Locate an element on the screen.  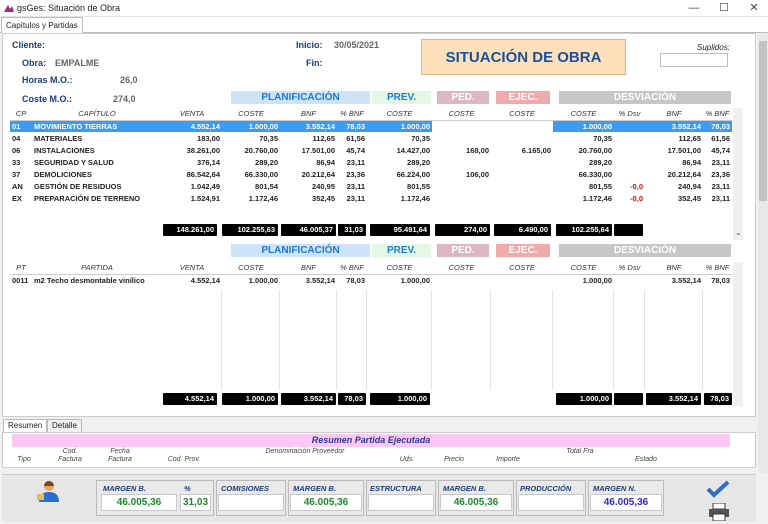
margen-b3-label: MARGEN B. is located at coordinates (464, 488).